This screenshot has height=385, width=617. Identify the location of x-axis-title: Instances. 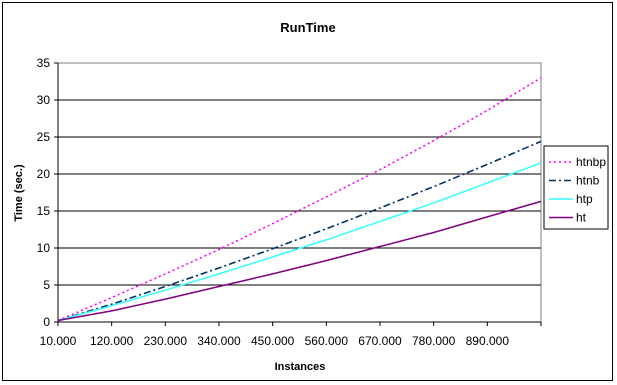
(300, 367).